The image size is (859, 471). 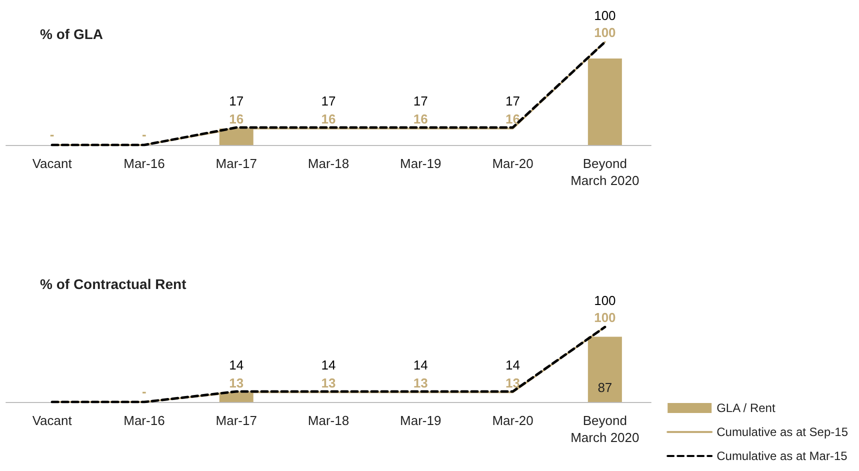 What do you see at coordinates (71, 34) in the screenshot?
I see `chart-title: % of GLA` at bounding box center [71, 34].